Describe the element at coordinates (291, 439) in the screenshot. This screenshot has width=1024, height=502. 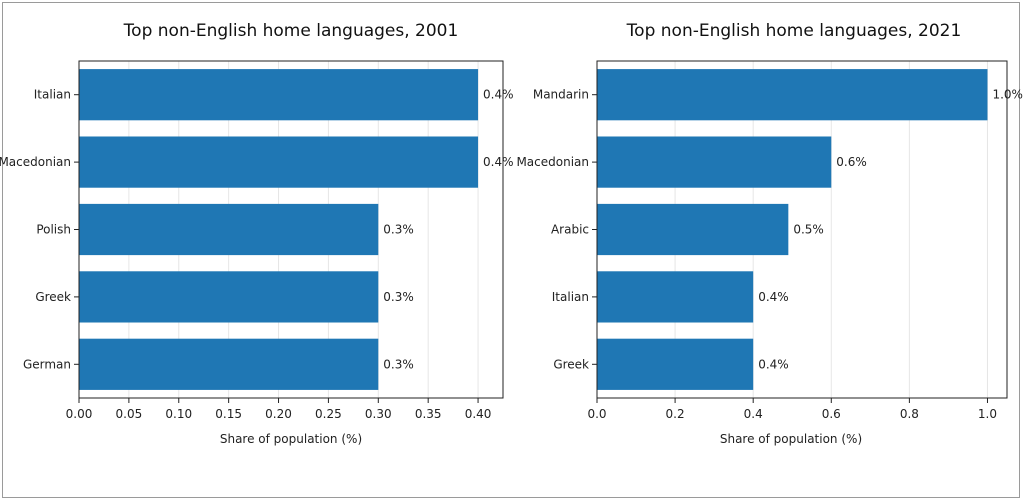
I see `x-axis-label-2001: Share of population (%)` at that location.